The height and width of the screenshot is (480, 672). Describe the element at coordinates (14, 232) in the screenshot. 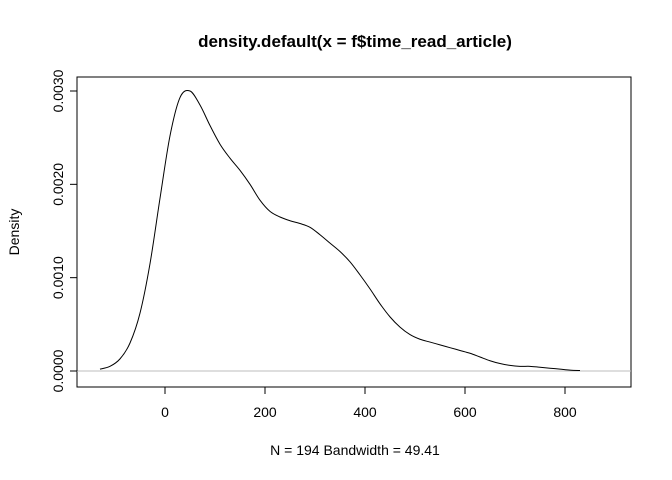

I see `y-axis-label: Density` at that location.